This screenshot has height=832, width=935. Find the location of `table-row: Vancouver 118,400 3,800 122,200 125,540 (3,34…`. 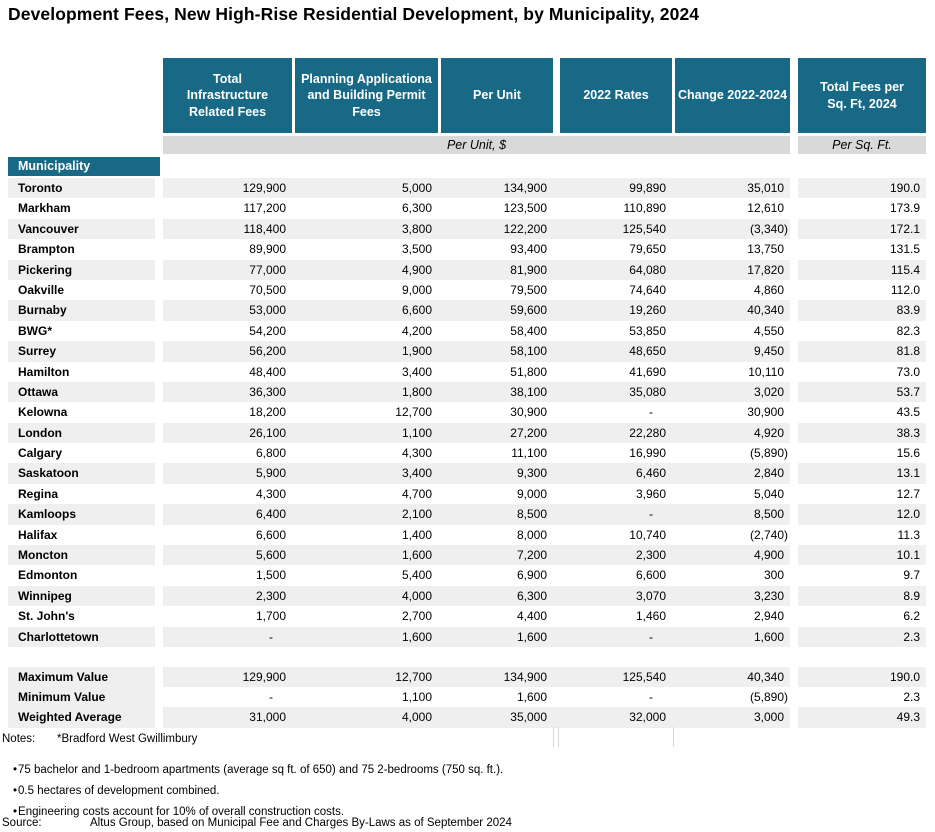

table-row: Vancouver 118,400 3,800 122,200 125,540 (3,34… is located at coordinates (467, 229).